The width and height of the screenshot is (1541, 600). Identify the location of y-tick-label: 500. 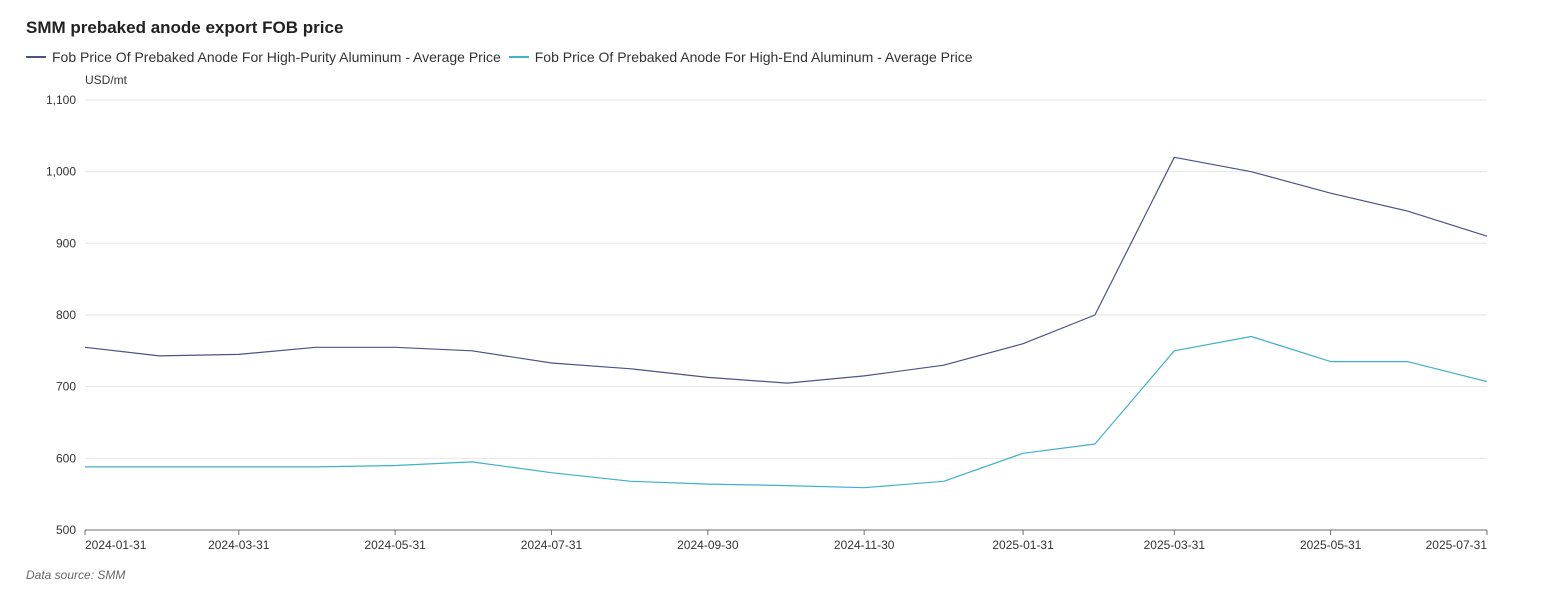
(66, 530).